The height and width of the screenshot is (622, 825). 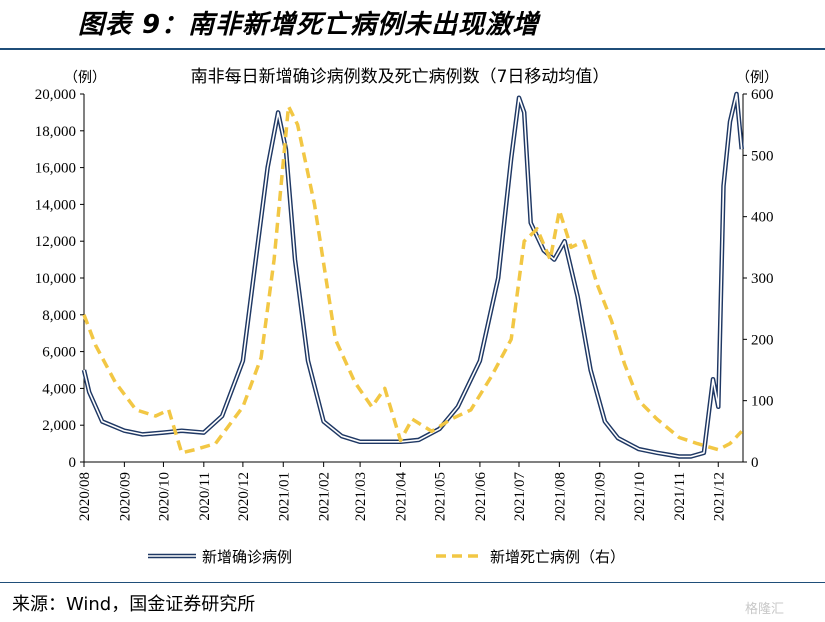 I want to click on left-tick-label: 12,000, so click(x=55, y=242).